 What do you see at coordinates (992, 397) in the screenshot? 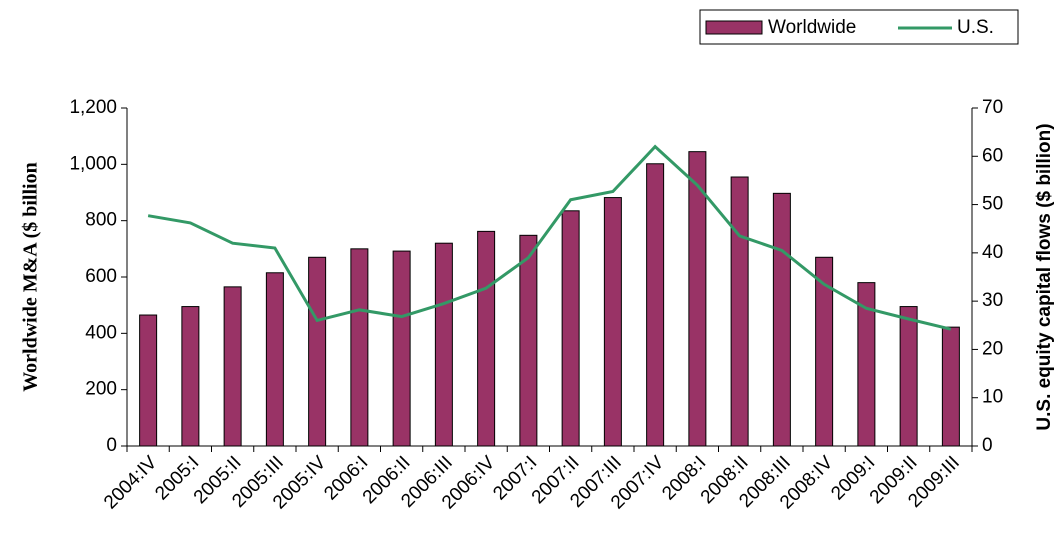
I see `y2-tick-label: 10` at bounding box center [992, 397].